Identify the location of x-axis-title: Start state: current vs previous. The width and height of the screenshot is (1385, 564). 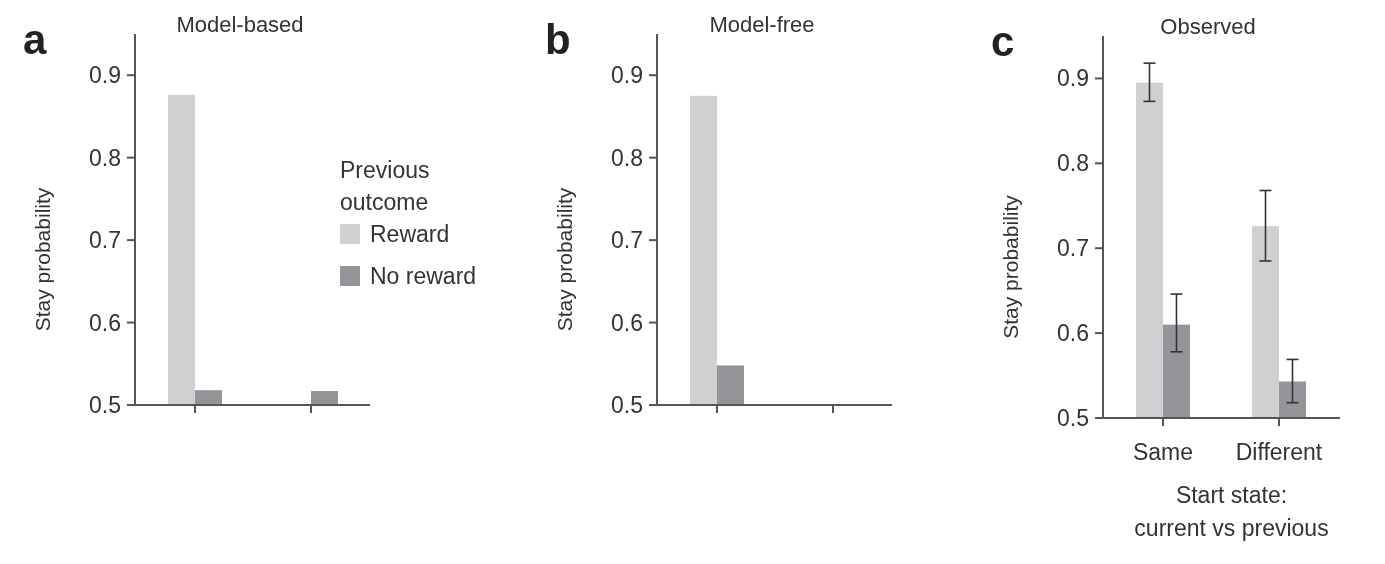
(1231, 511).